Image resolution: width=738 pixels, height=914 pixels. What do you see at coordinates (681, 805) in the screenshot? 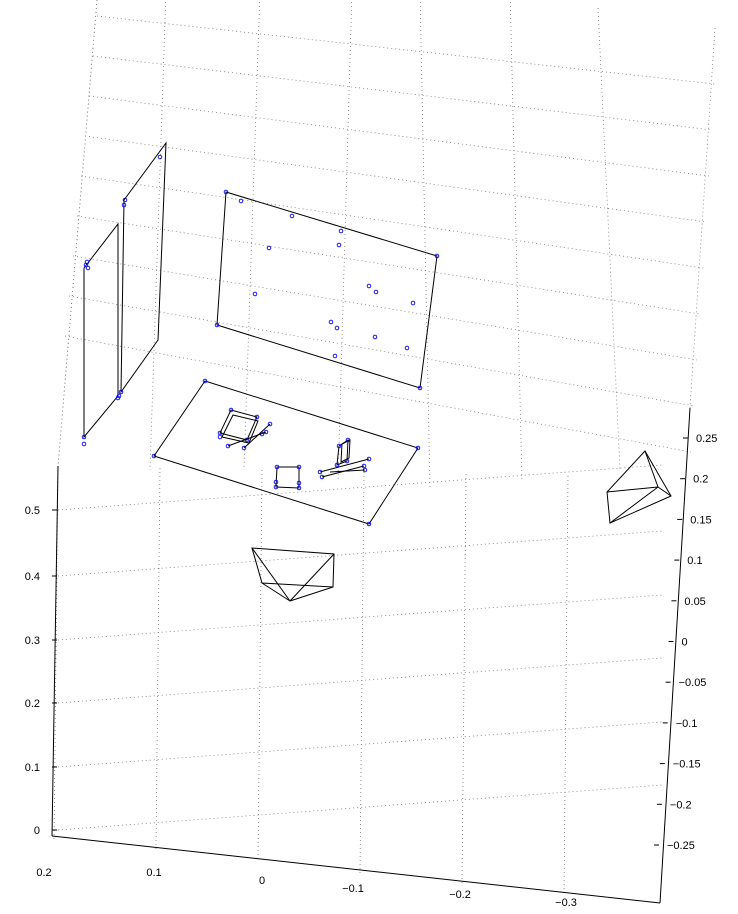
I see `y-tick-label: −0.2` at bounding box center [681, 805].